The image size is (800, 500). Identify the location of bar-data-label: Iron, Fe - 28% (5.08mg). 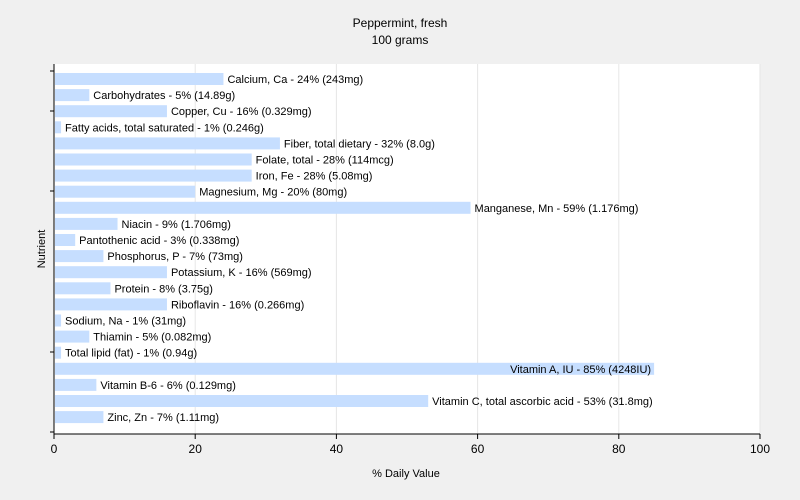
(314, 177).